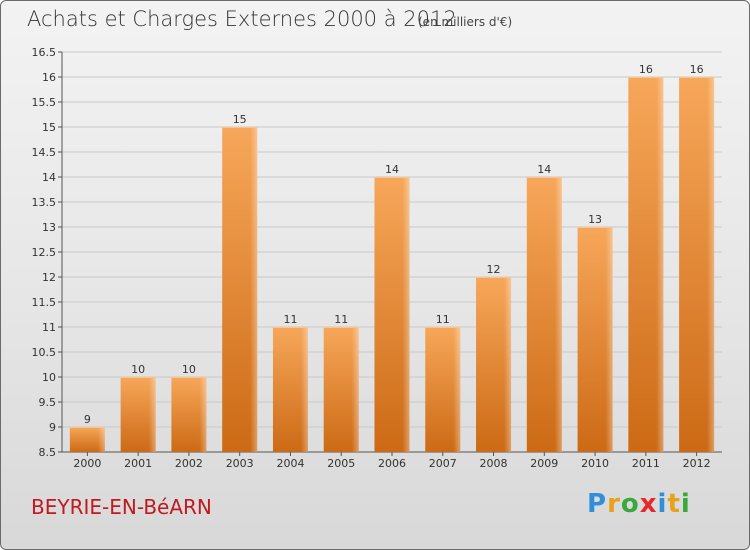  I want to click on commune-name: BEYRIE-EN-BéARN, so click(121, 507).